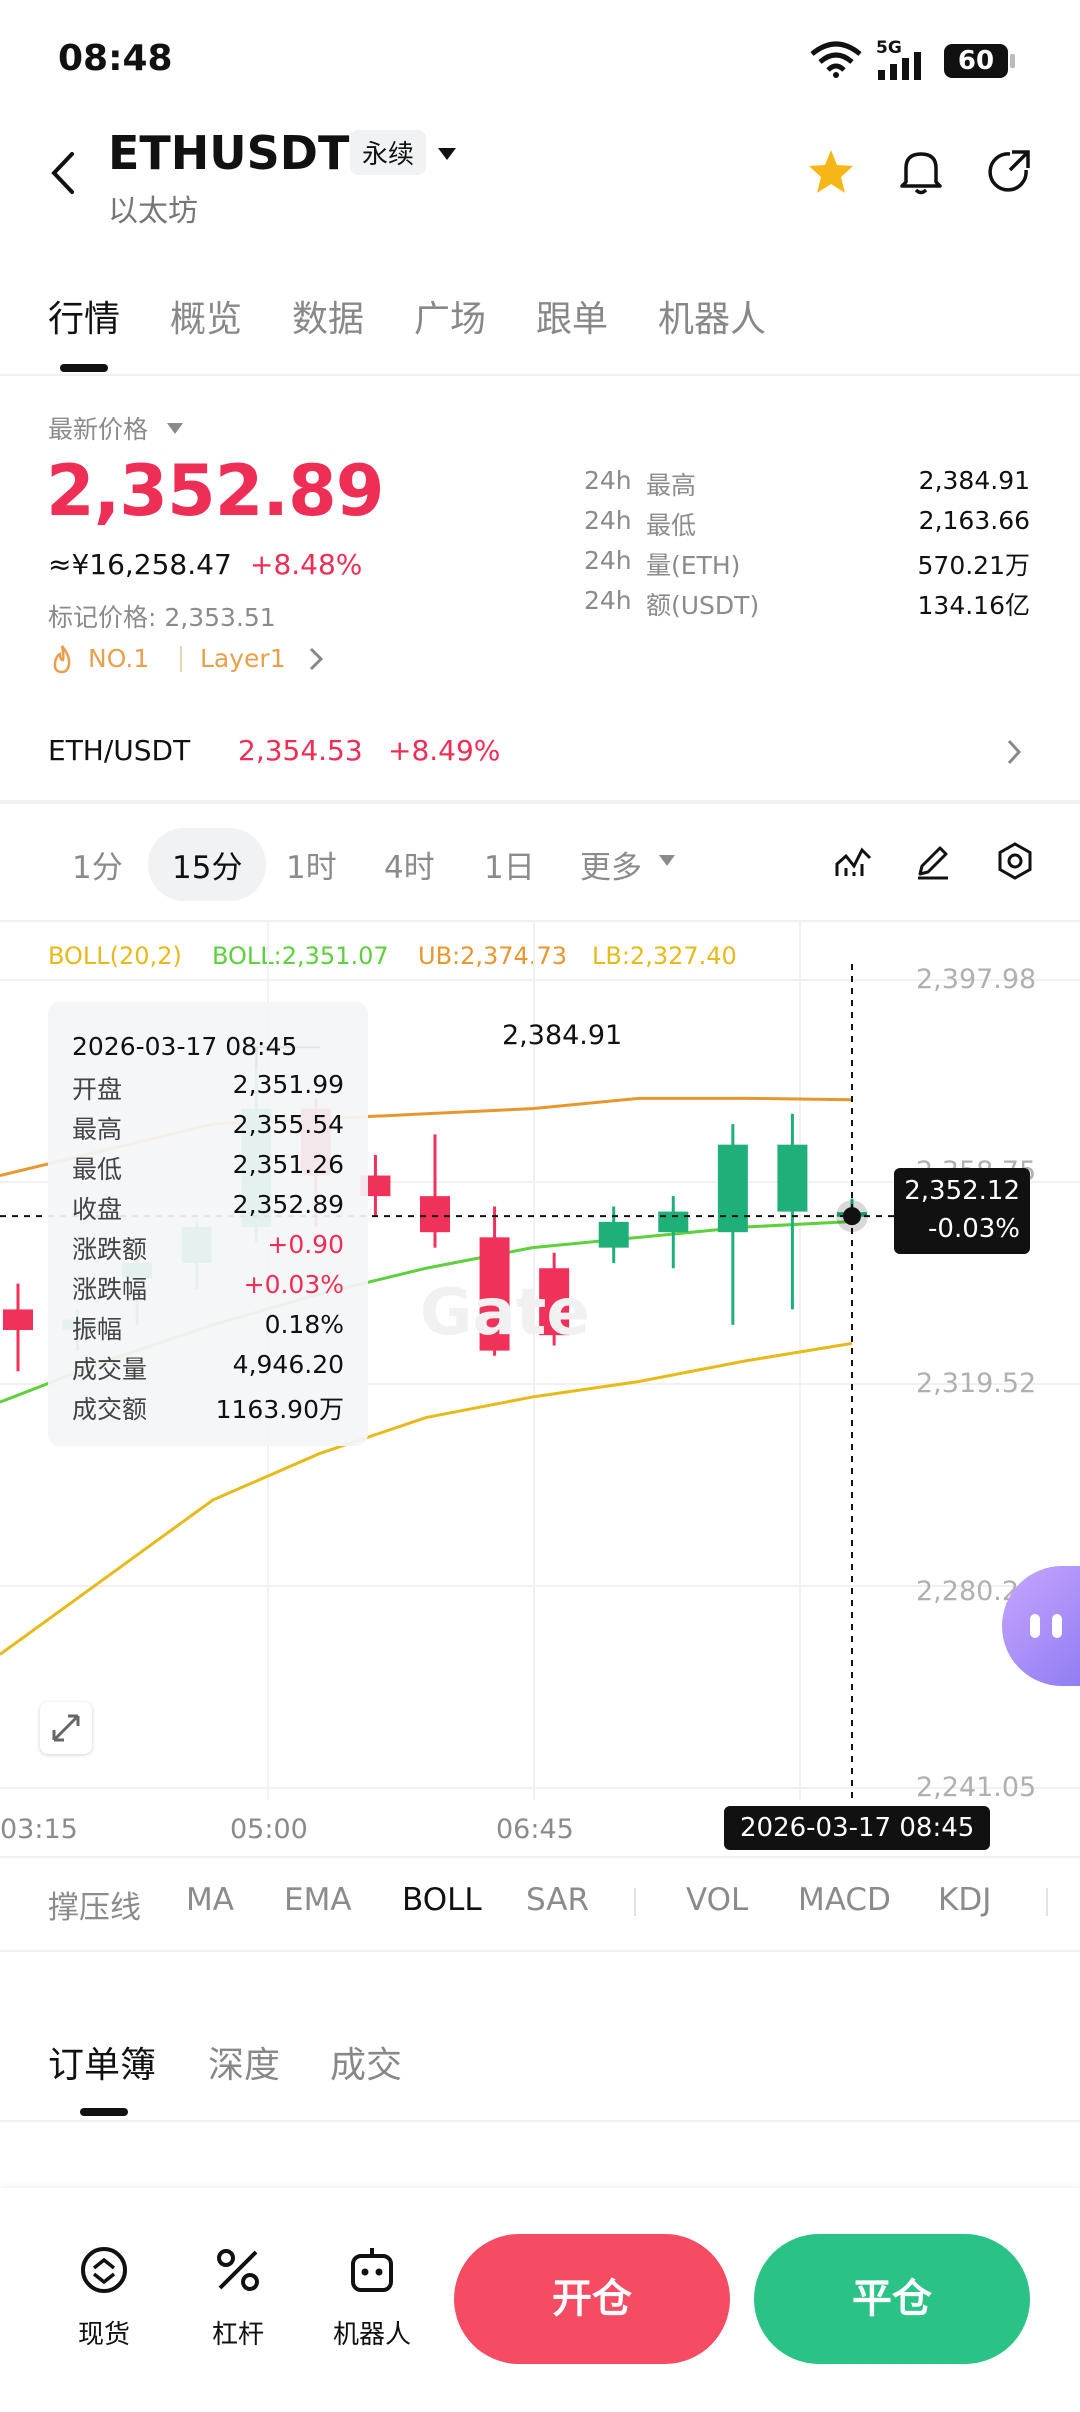 Image resolution: width=1080 pixels, height=2412 pixels. What do you see at coordinates (229, 153) in the screenshot?
I see `symbol-title: ETHUSDT` at bounding box center [229, 153].